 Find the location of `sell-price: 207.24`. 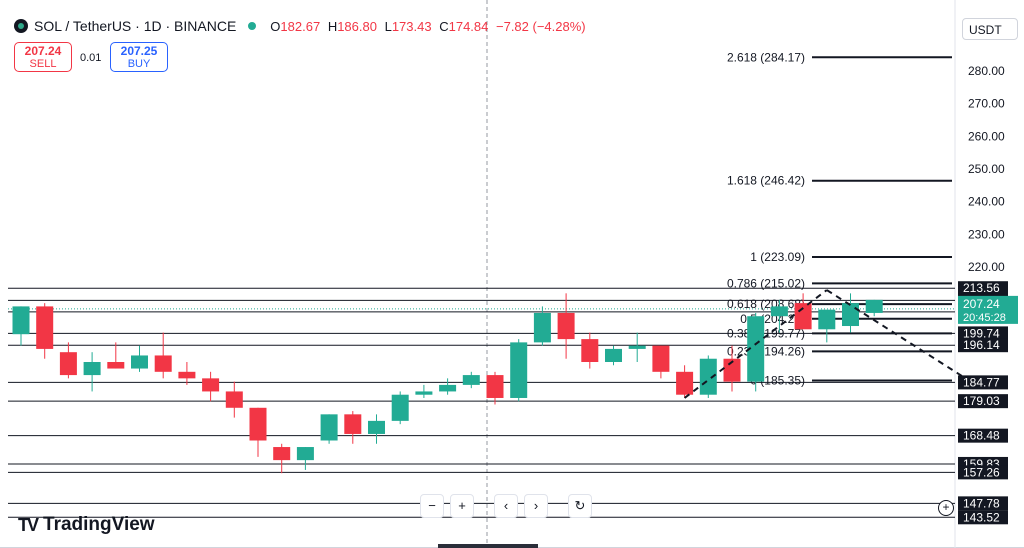

sell-price: 207.24 is located at coordinates (43, 51).